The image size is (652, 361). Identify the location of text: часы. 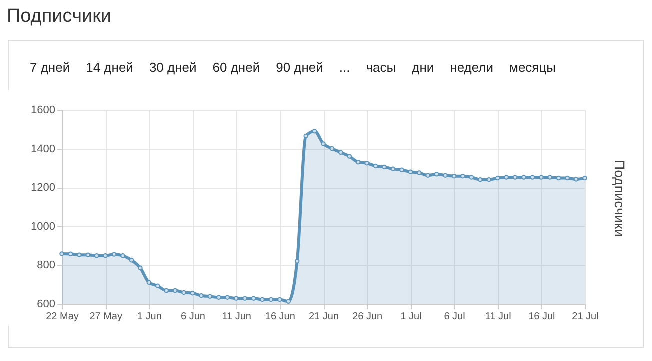
(381, 68).